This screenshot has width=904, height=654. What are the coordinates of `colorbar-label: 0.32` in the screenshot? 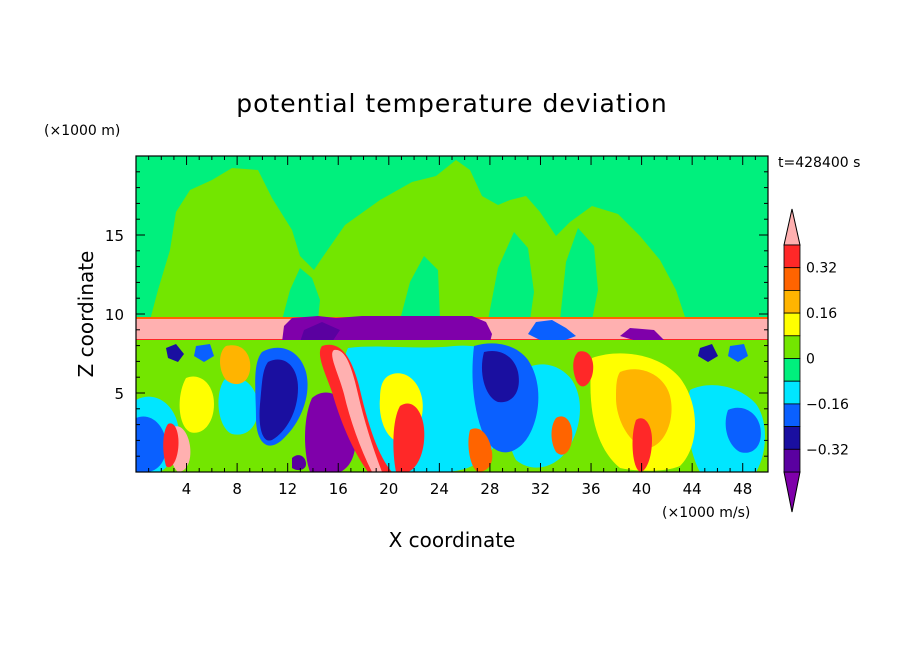 It's located at (821, 269).